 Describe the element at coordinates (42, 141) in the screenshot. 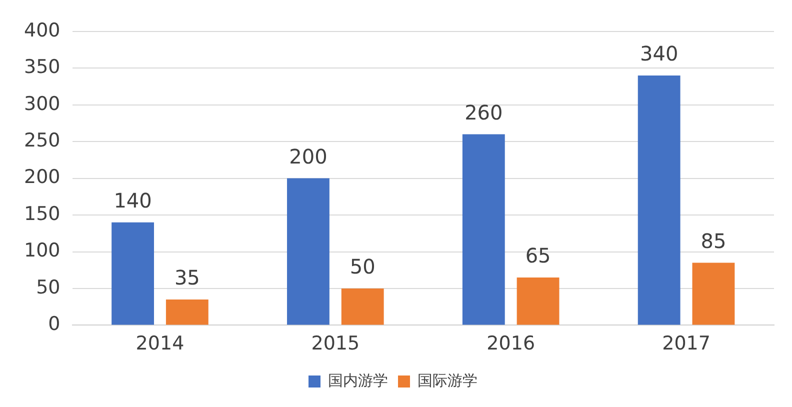

I see `y-tick-label: 250` at that location.